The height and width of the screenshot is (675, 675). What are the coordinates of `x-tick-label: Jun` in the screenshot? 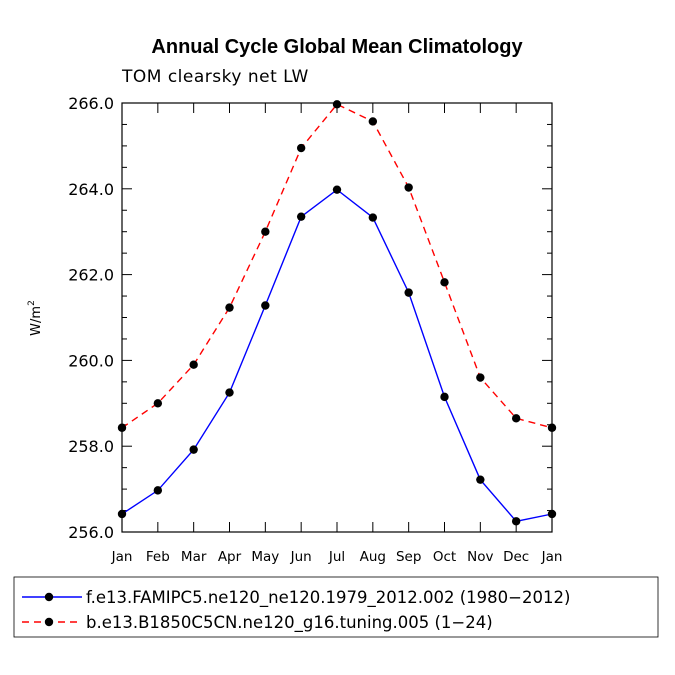 It's located at (301, 557).